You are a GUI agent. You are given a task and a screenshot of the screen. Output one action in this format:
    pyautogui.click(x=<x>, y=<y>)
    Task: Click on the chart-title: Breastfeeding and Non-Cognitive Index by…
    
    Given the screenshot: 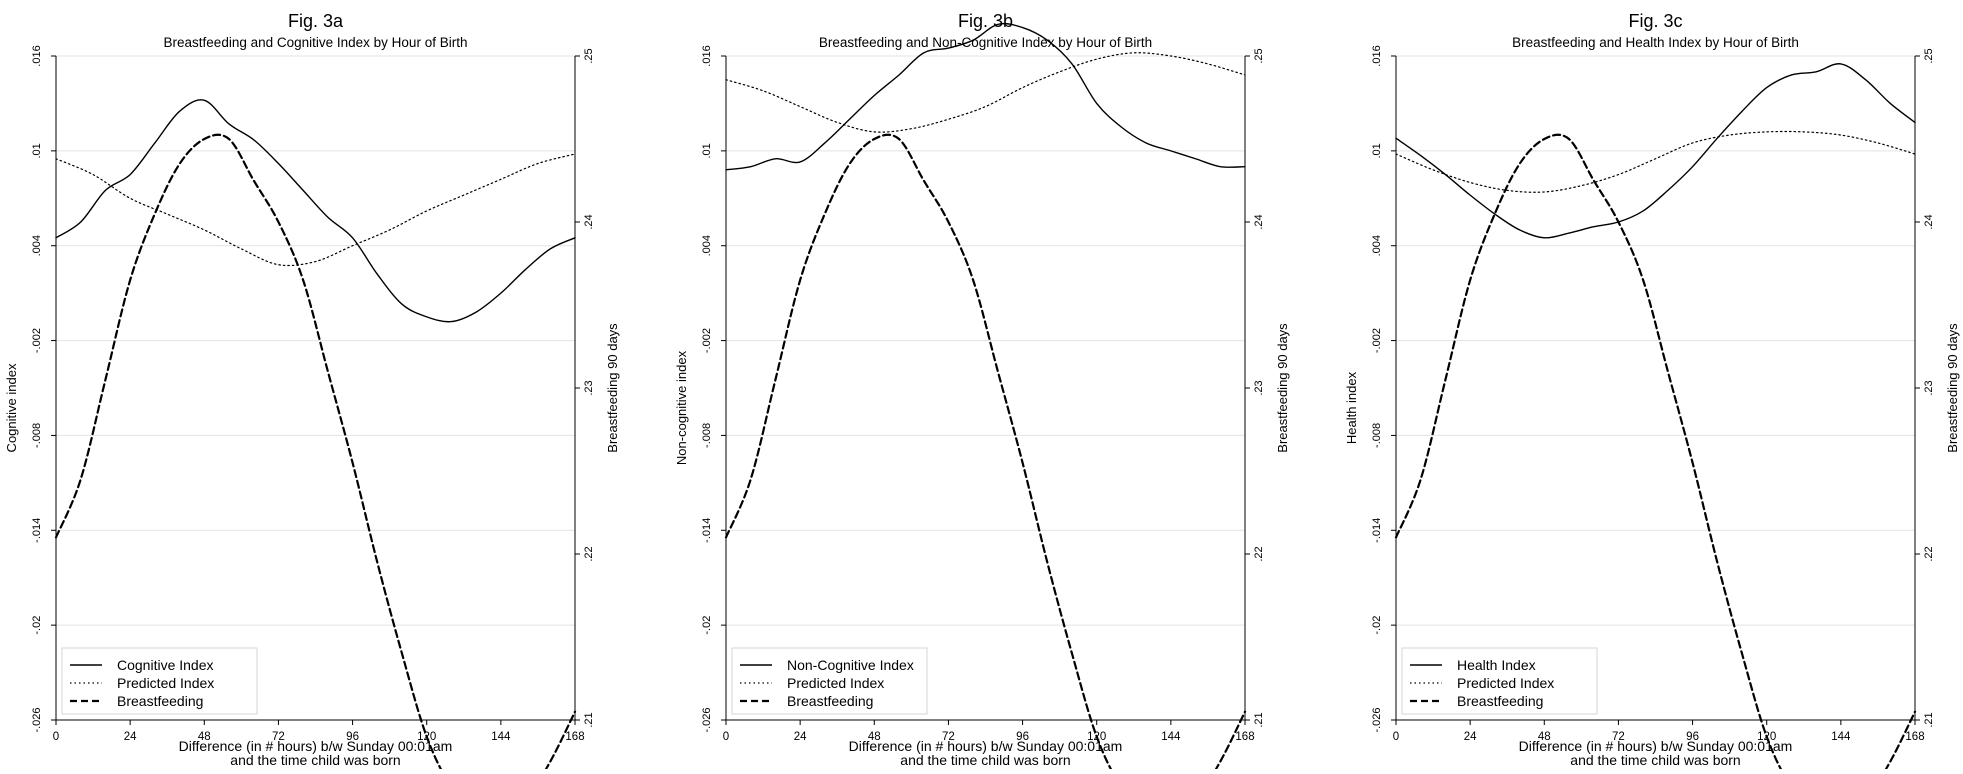 What is the action you would take?
    pyautogui.click(x=985, y=42)
    